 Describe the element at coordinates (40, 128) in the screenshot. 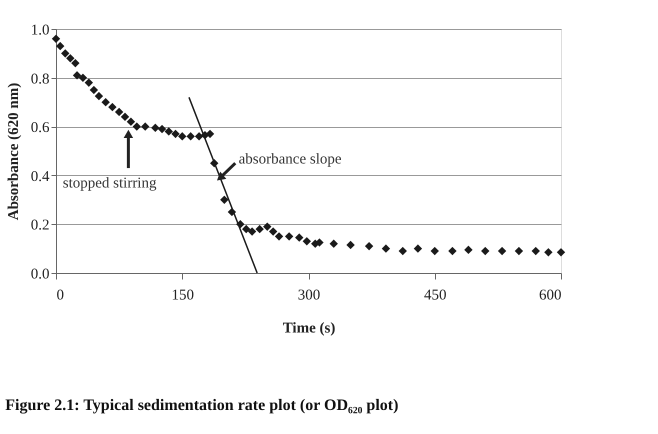

I see `y-tick-label: 0.6` at that location.